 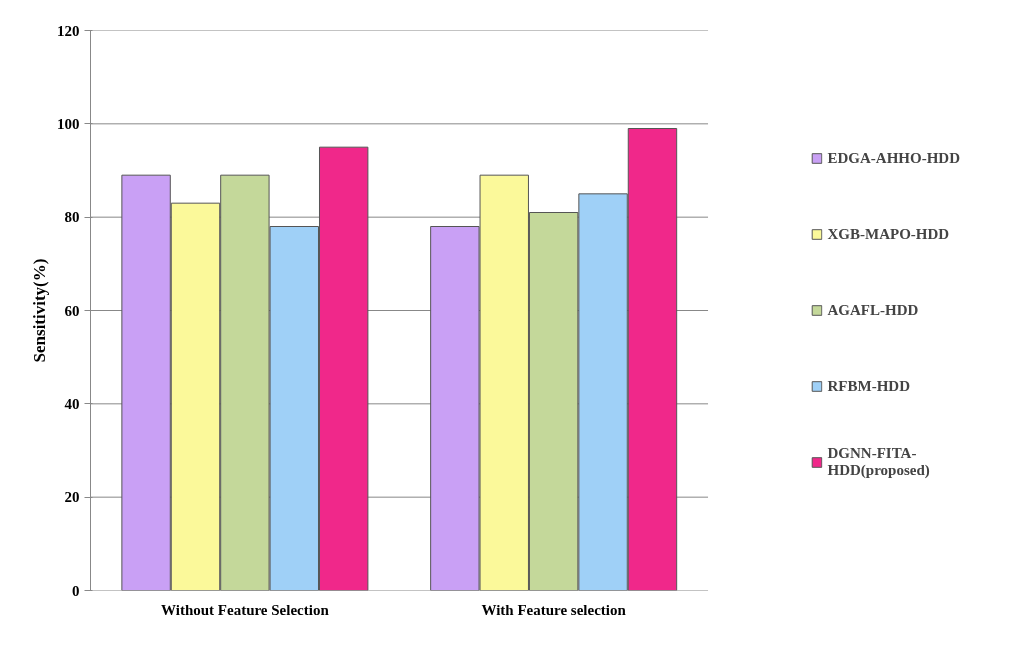 What do you see at coordinates (39, 310) in the screenshot?
I see `y-axis-title: Sensitivity(%)` at bounding box center [39, 310].